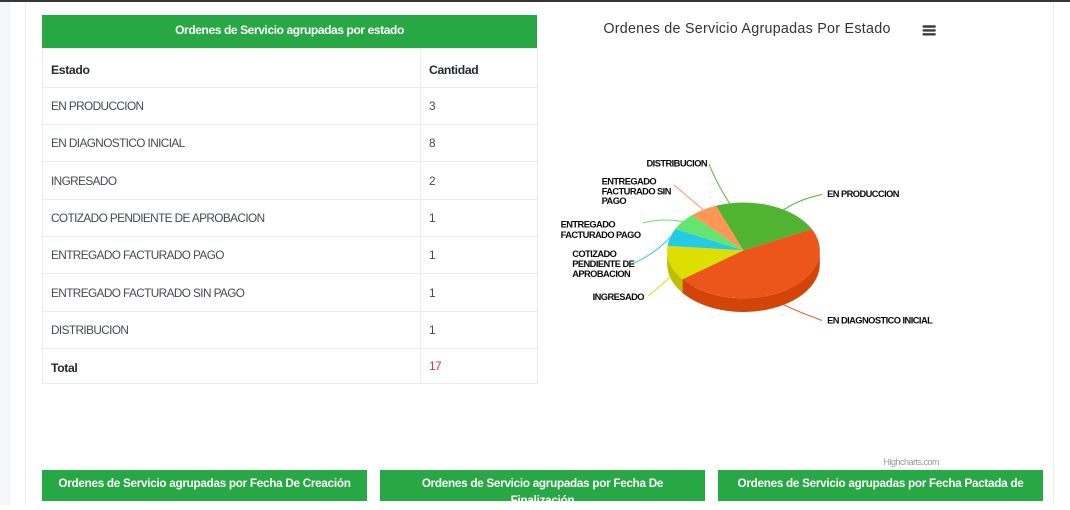 Image resolution: width=1070 pixels, height=510 pixels. Describe the element at coordinates (601, 235) in the screenshot. I see `svg-text: FACTURADO PAGO` at that location.